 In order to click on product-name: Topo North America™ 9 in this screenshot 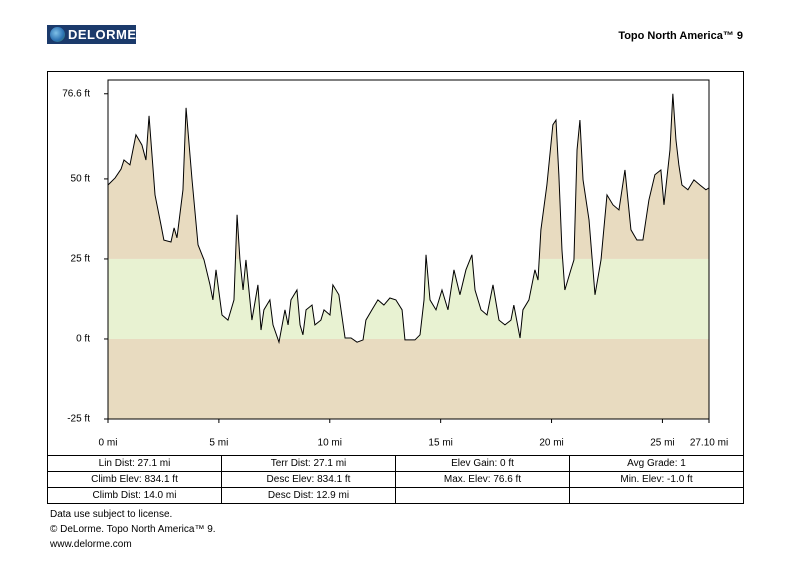, I will do `click(680, 36)`.